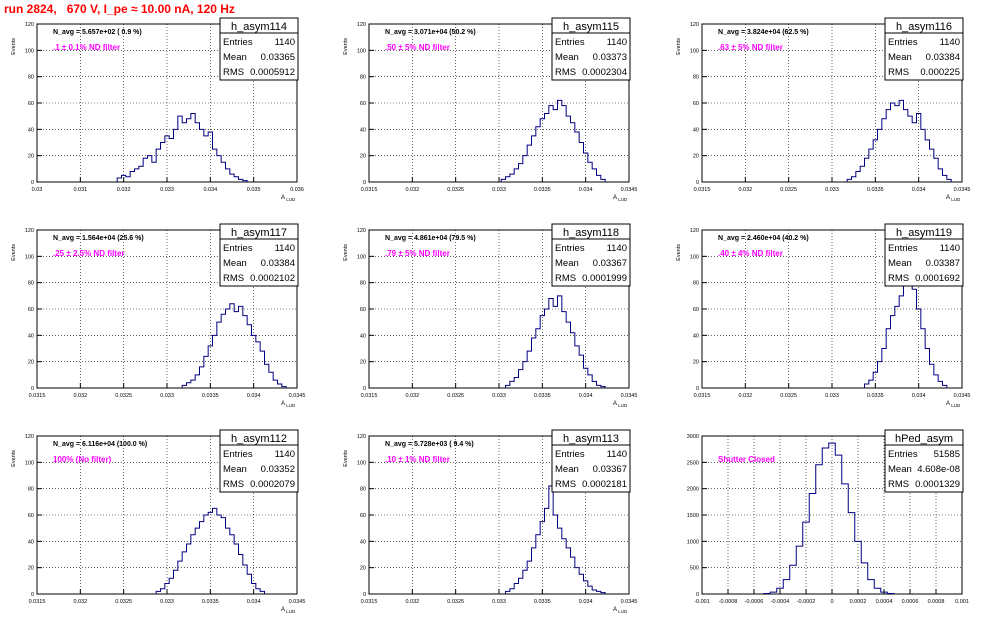 The image size is (996, 622). Describe the element at coordinates (82, 459) in the screenshot. I see `filter-label: 100% (No filter)` at that location.